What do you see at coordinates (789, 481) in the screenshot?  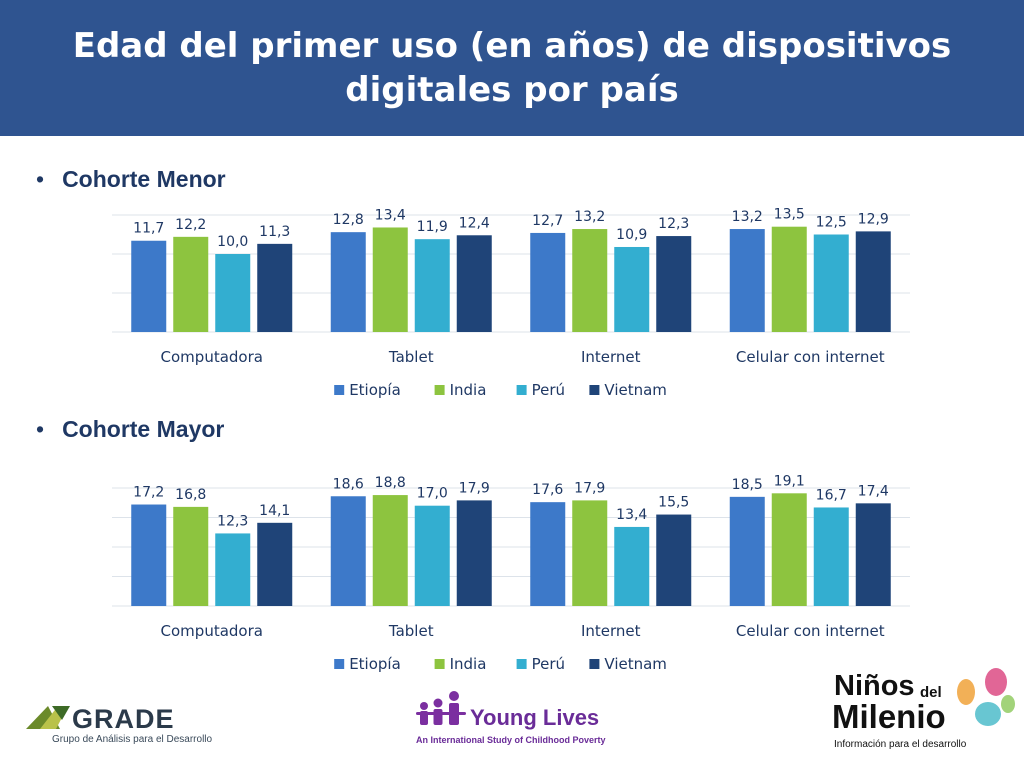 I see `data-label: 19,1` at bounding box center [789, 481].